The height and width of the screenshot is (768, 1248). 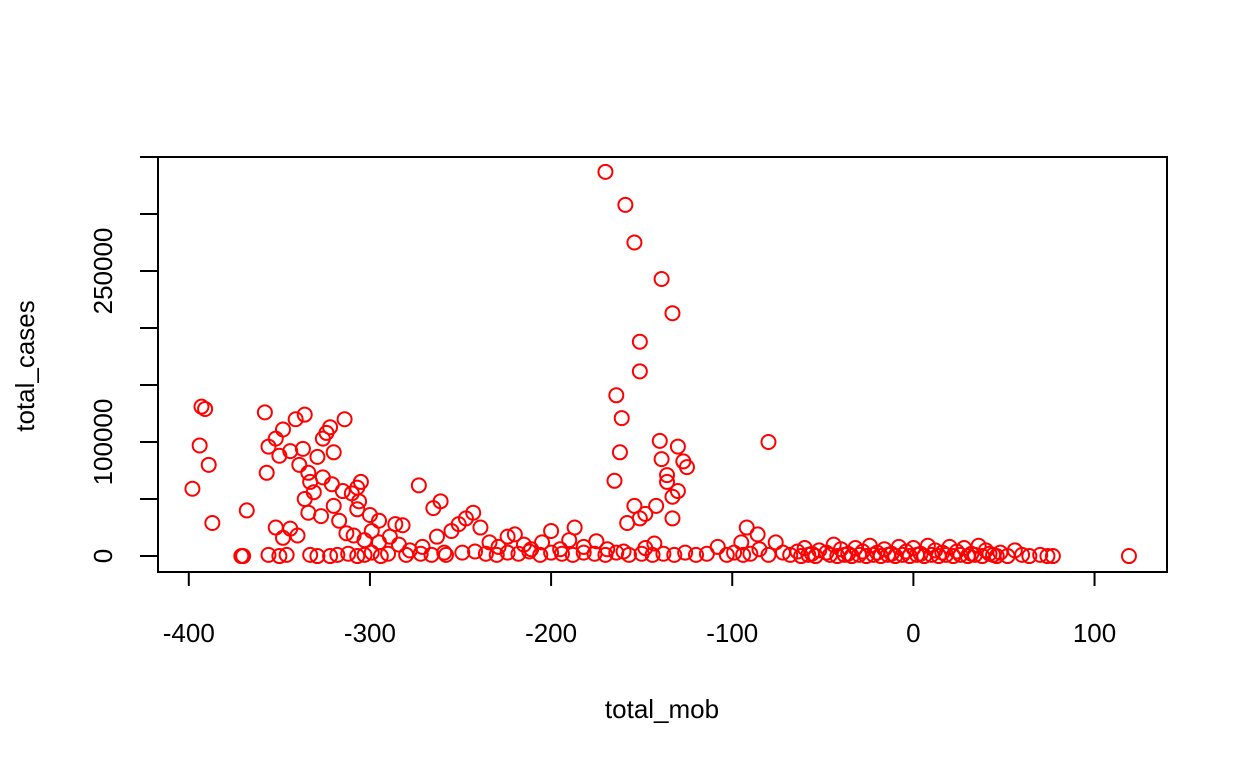 I want to click on x-tick-label: 0, so click(x=913, y=633).